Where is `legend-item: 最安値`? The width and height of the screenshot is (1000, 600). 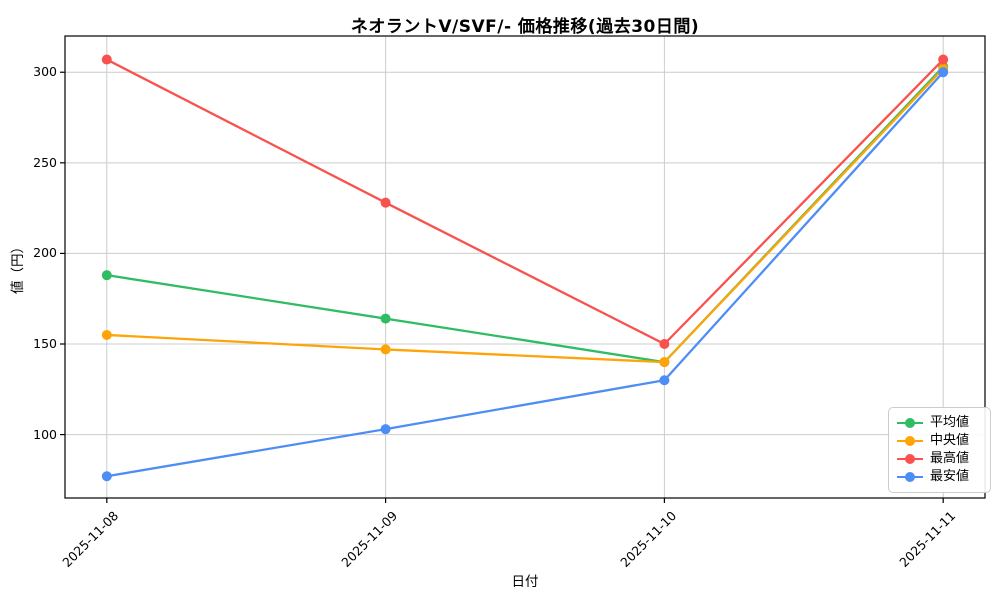 legend-item: 最安値 is located at coordinates (939, 477).